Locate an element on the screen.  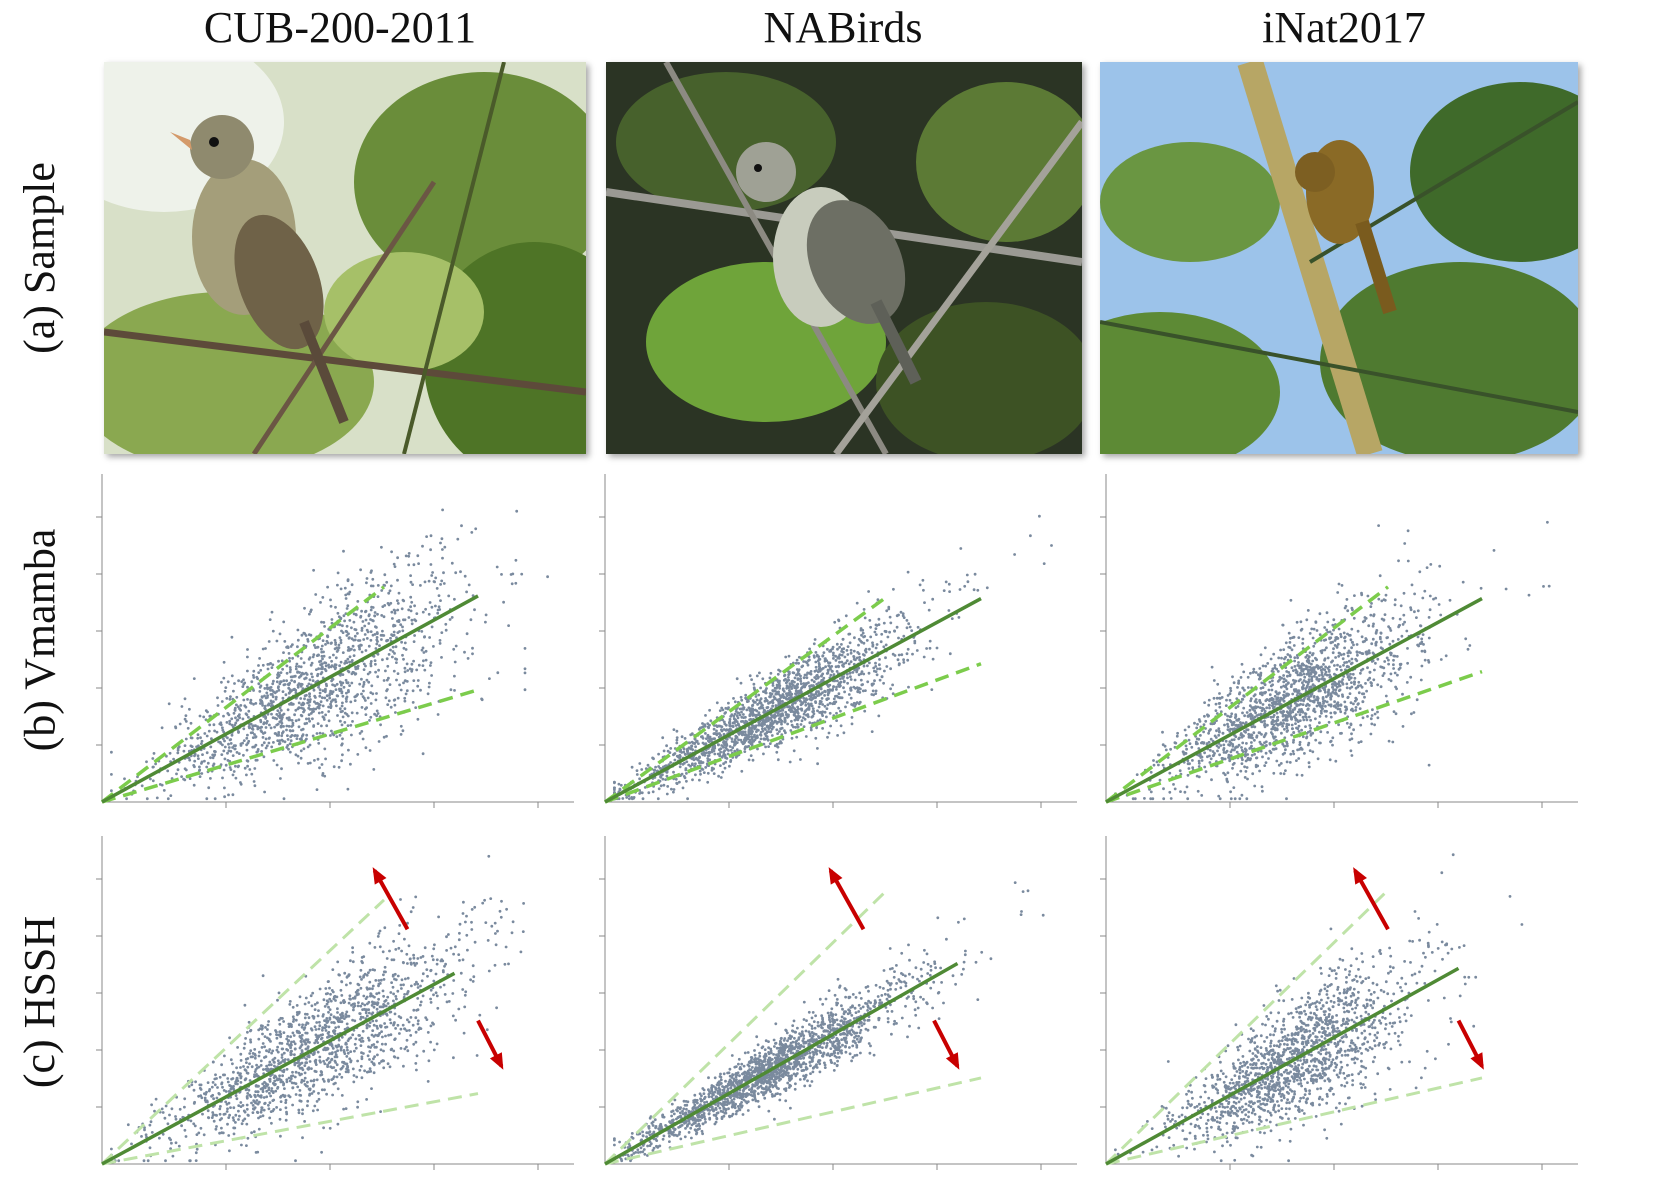
scatter-plot-cub-vmamba is located at coordinates (338, 640).